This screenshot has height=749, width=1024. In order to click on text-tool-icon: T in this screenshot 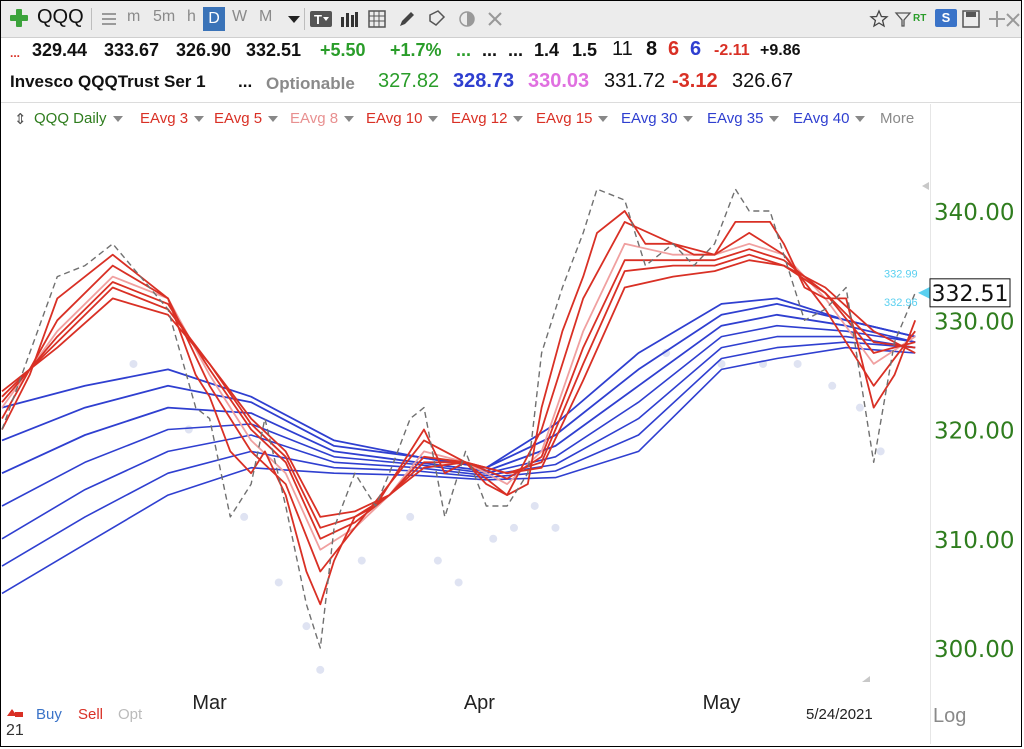, I will do `click(321, 19)`.